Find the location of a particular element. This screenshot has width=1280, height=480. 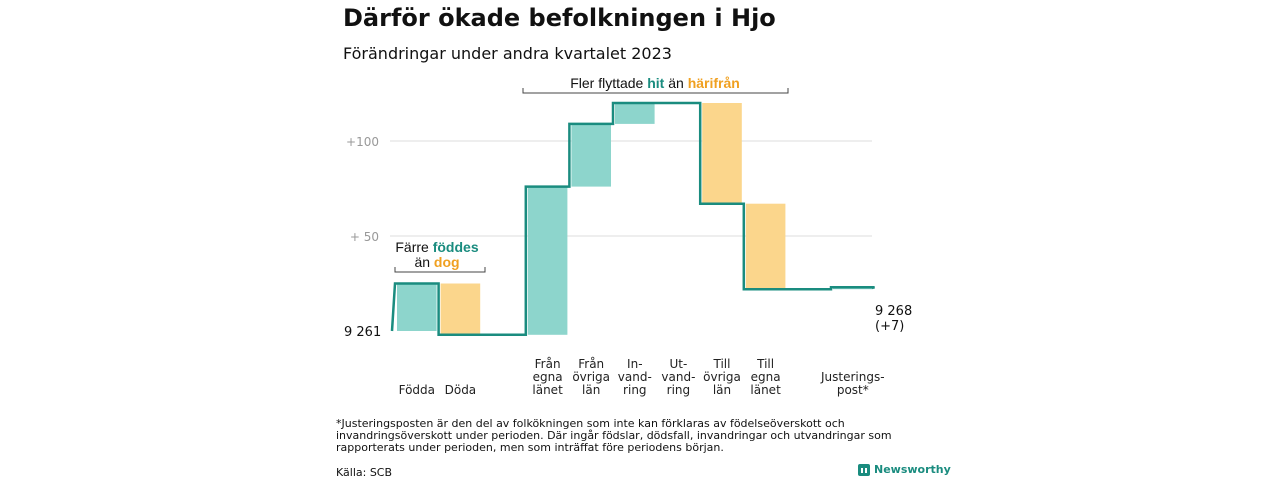

chart-title: Därför ökade befolkningen i Hjo is located at coordinates (559, 18).